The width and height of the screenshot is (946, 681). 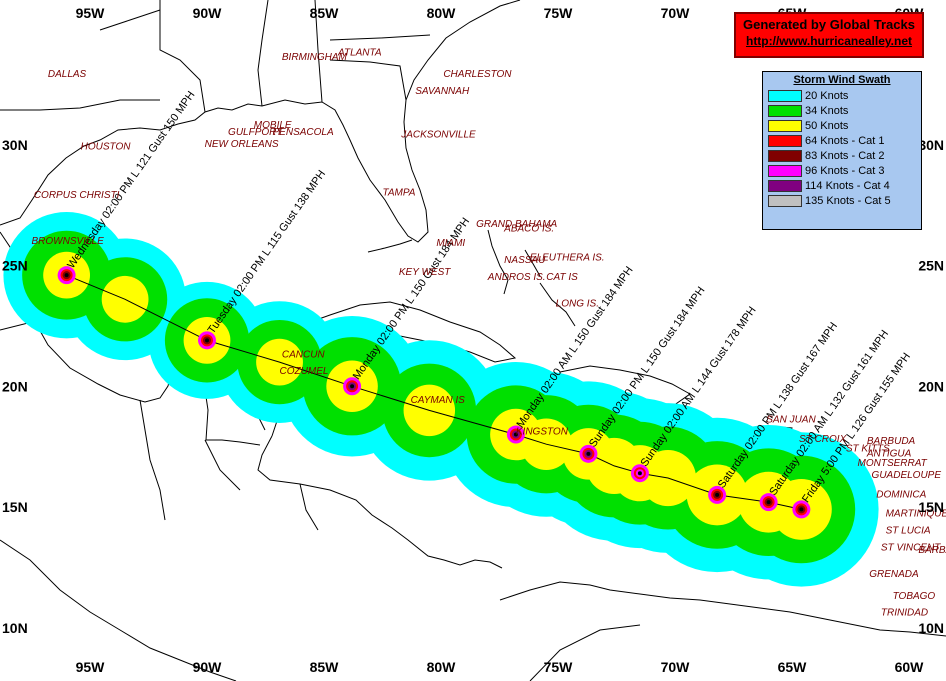 What do you see at coordinates (542, 432) in the screenshot?
I see `place-label: KINGSTON` at bounding box center [542, 432].